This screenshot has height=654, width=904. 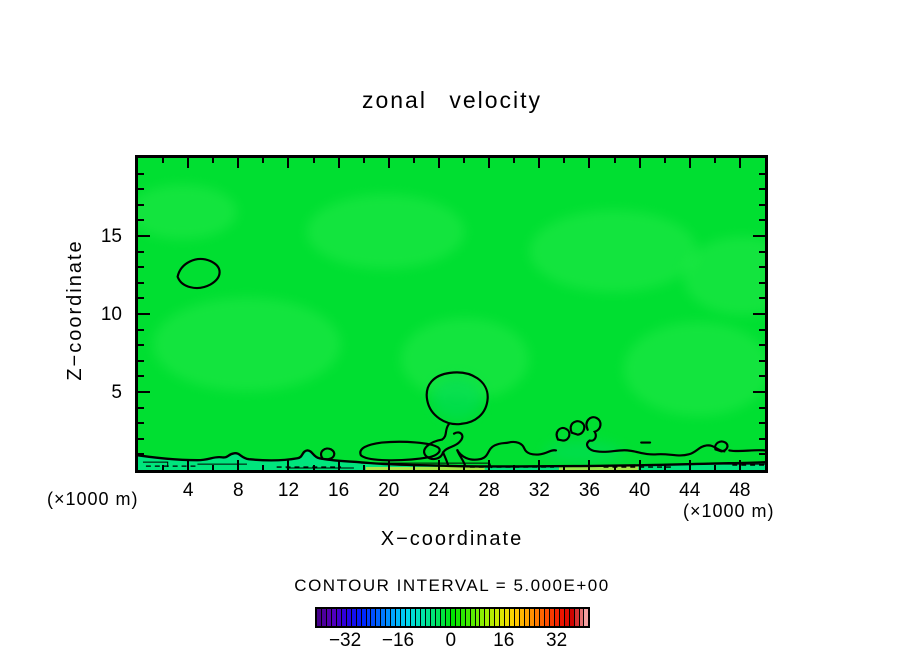 What do you see at coordinates (557, 640) in the screenshot?
I see `colorbar-tick-label: 32` at bounding box center [557, 640].